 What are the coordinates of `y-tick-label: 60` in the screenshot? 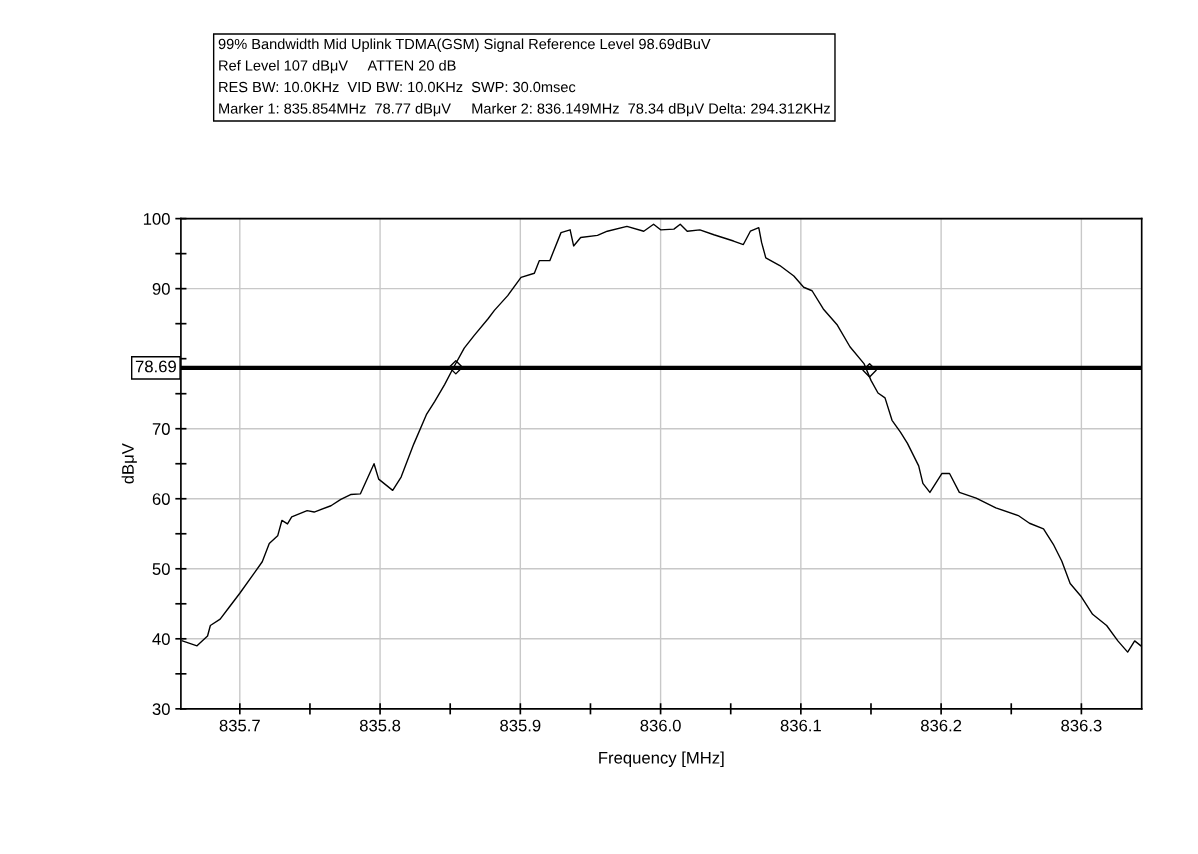 It's located at (161, 499).